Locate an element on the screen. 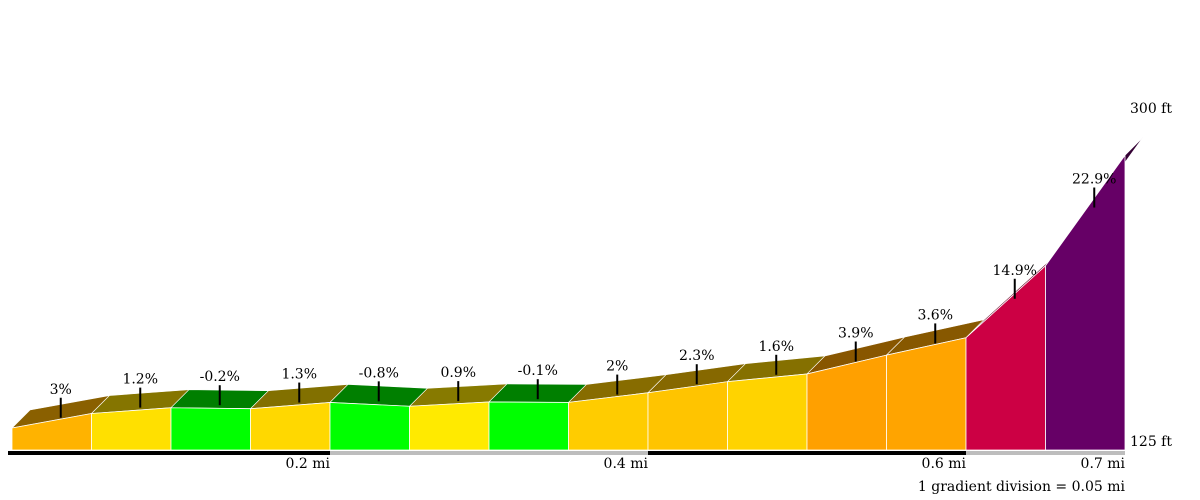 This screenshot has height=500, width=1200. gradient-label: 22.9% is located at coordinates (1094, 180).